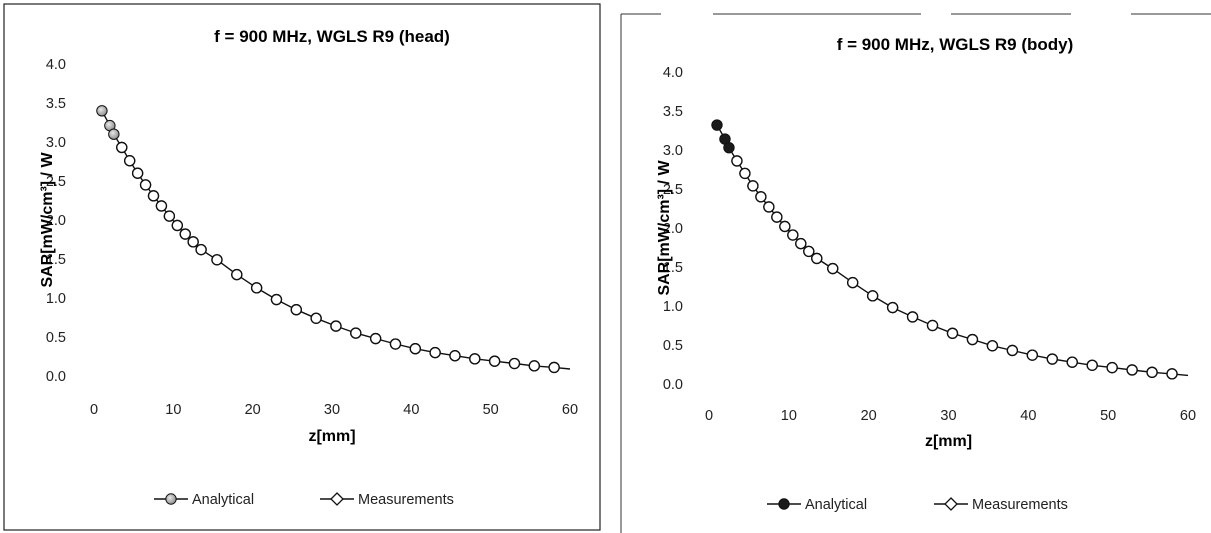  What do you see at coordinates (955, 44) in the screenshot?
I see `chart-title: f = 900 MHz, WGLS R9 (body)` at bounding box center [955, 44].